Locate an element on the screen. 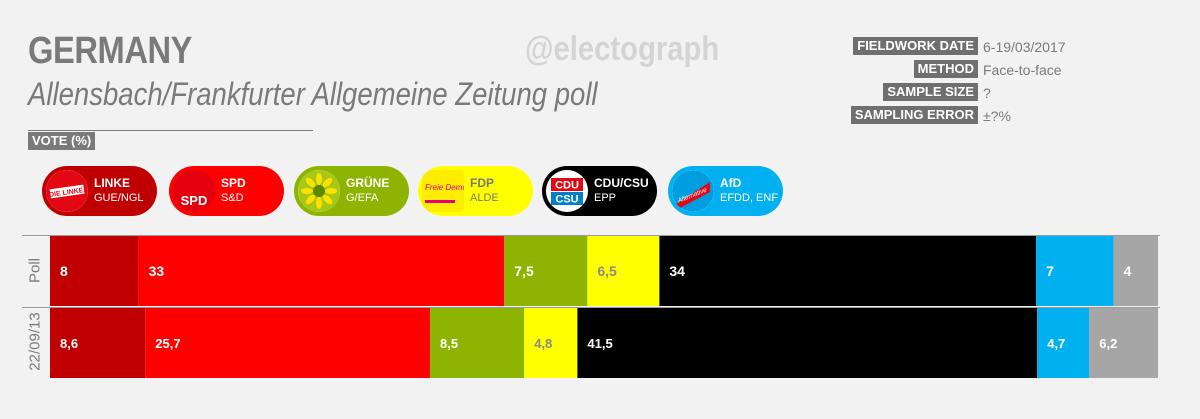 This screenshot has width=1200, height=419. legend-party-afd: Alternative AfD EFDD, ENF is located at coordinates (725, 191).